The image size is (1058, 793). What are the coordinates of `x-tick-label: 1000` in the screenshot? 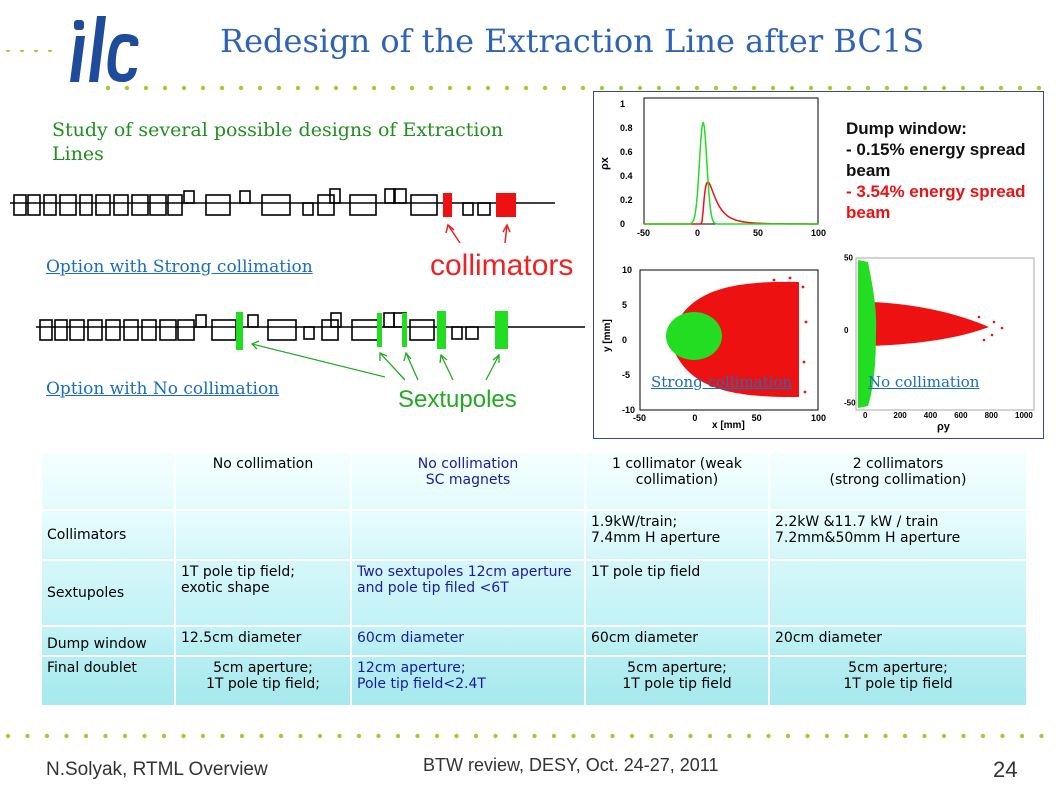 It's located at (1024, 415).